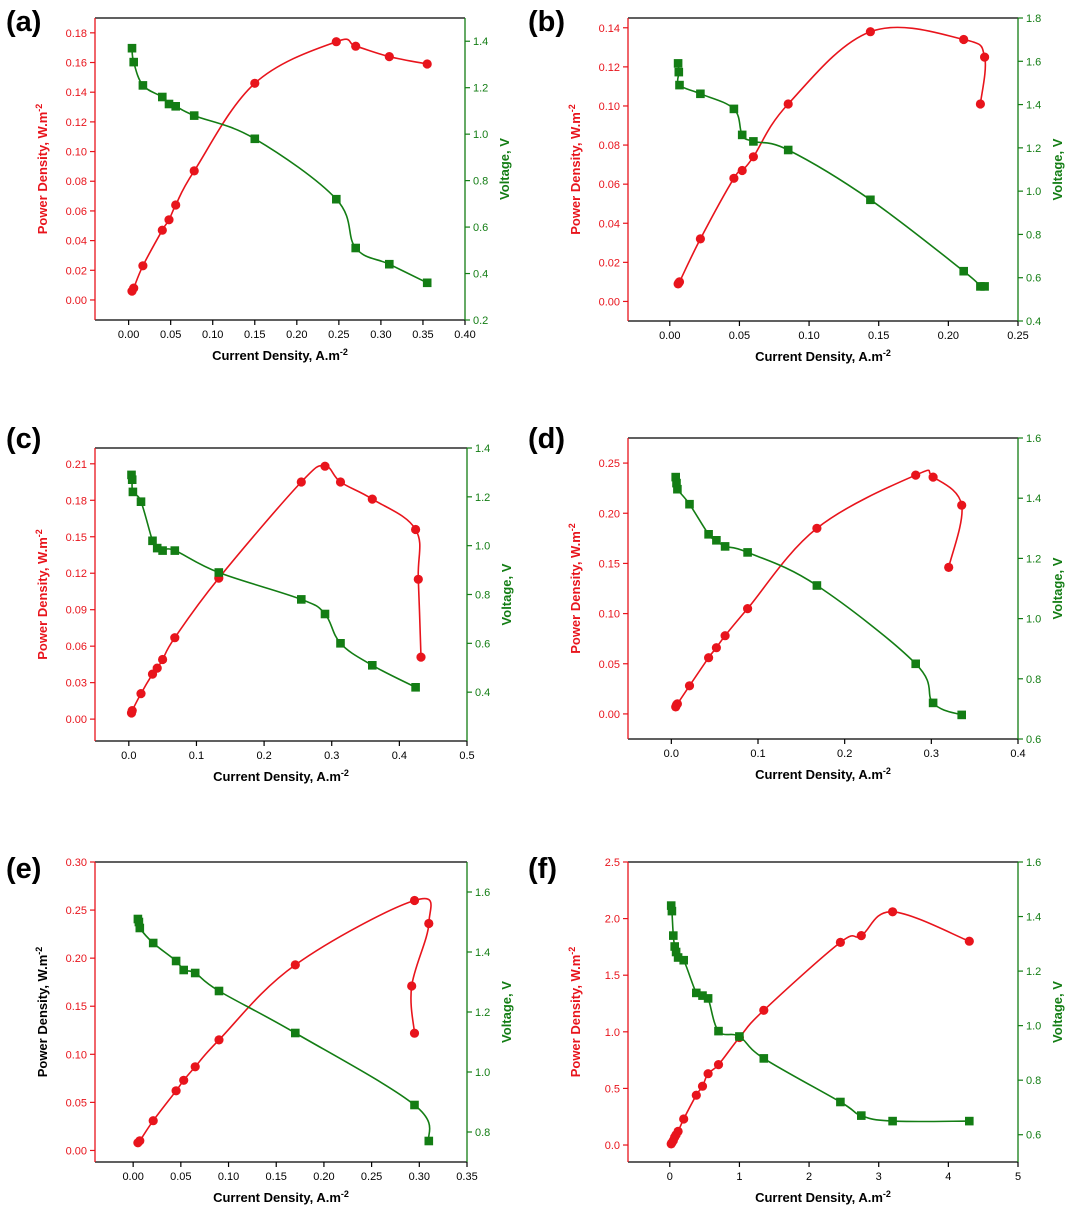 The height and width of the screenshot is (1213, 1065). What do you see at coordinates (228, 1177) in the screenshot?
I see `x-tick-label: 0.10` at bounding box center [228, 1177].